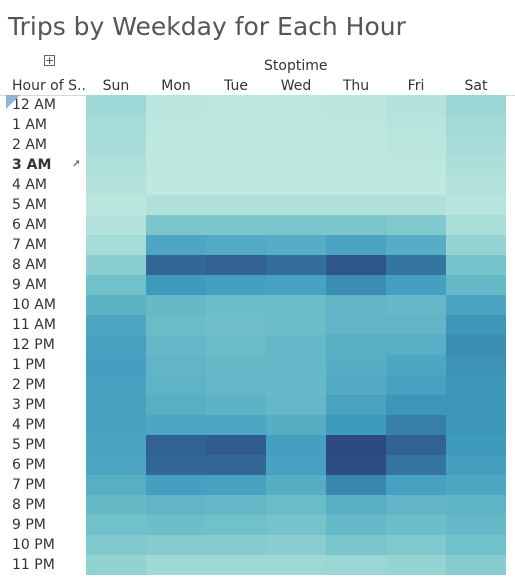 This screenshot has height=584, width=515. What do you see at coordinates (29, 285) in the screenshot?
I see `row-label: 9 AM` at bounding box center [29, 285].